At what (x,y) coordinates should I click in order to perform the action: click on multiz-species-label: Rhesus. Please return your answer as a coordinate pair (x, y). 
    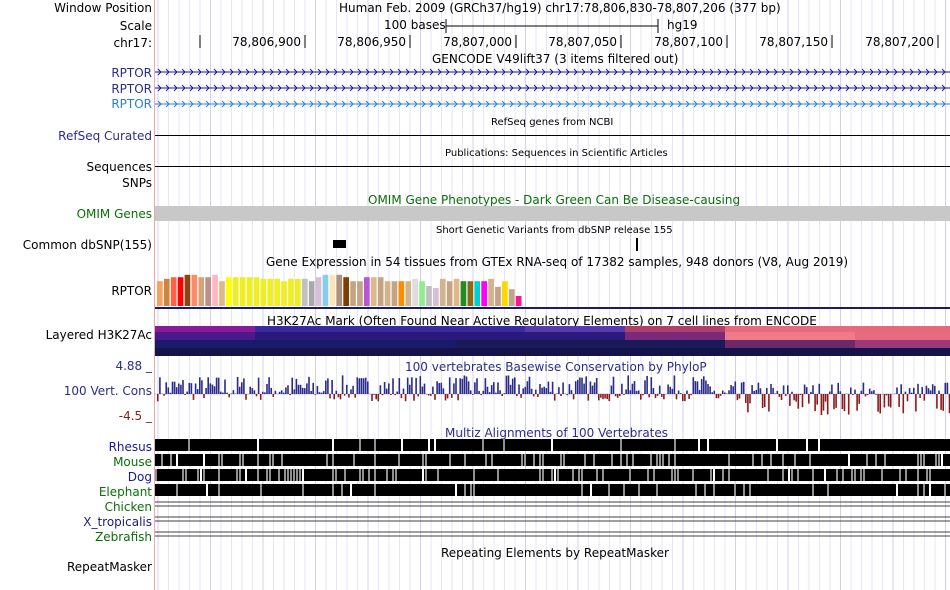
    Looking at the image, I should click on (130, 447).